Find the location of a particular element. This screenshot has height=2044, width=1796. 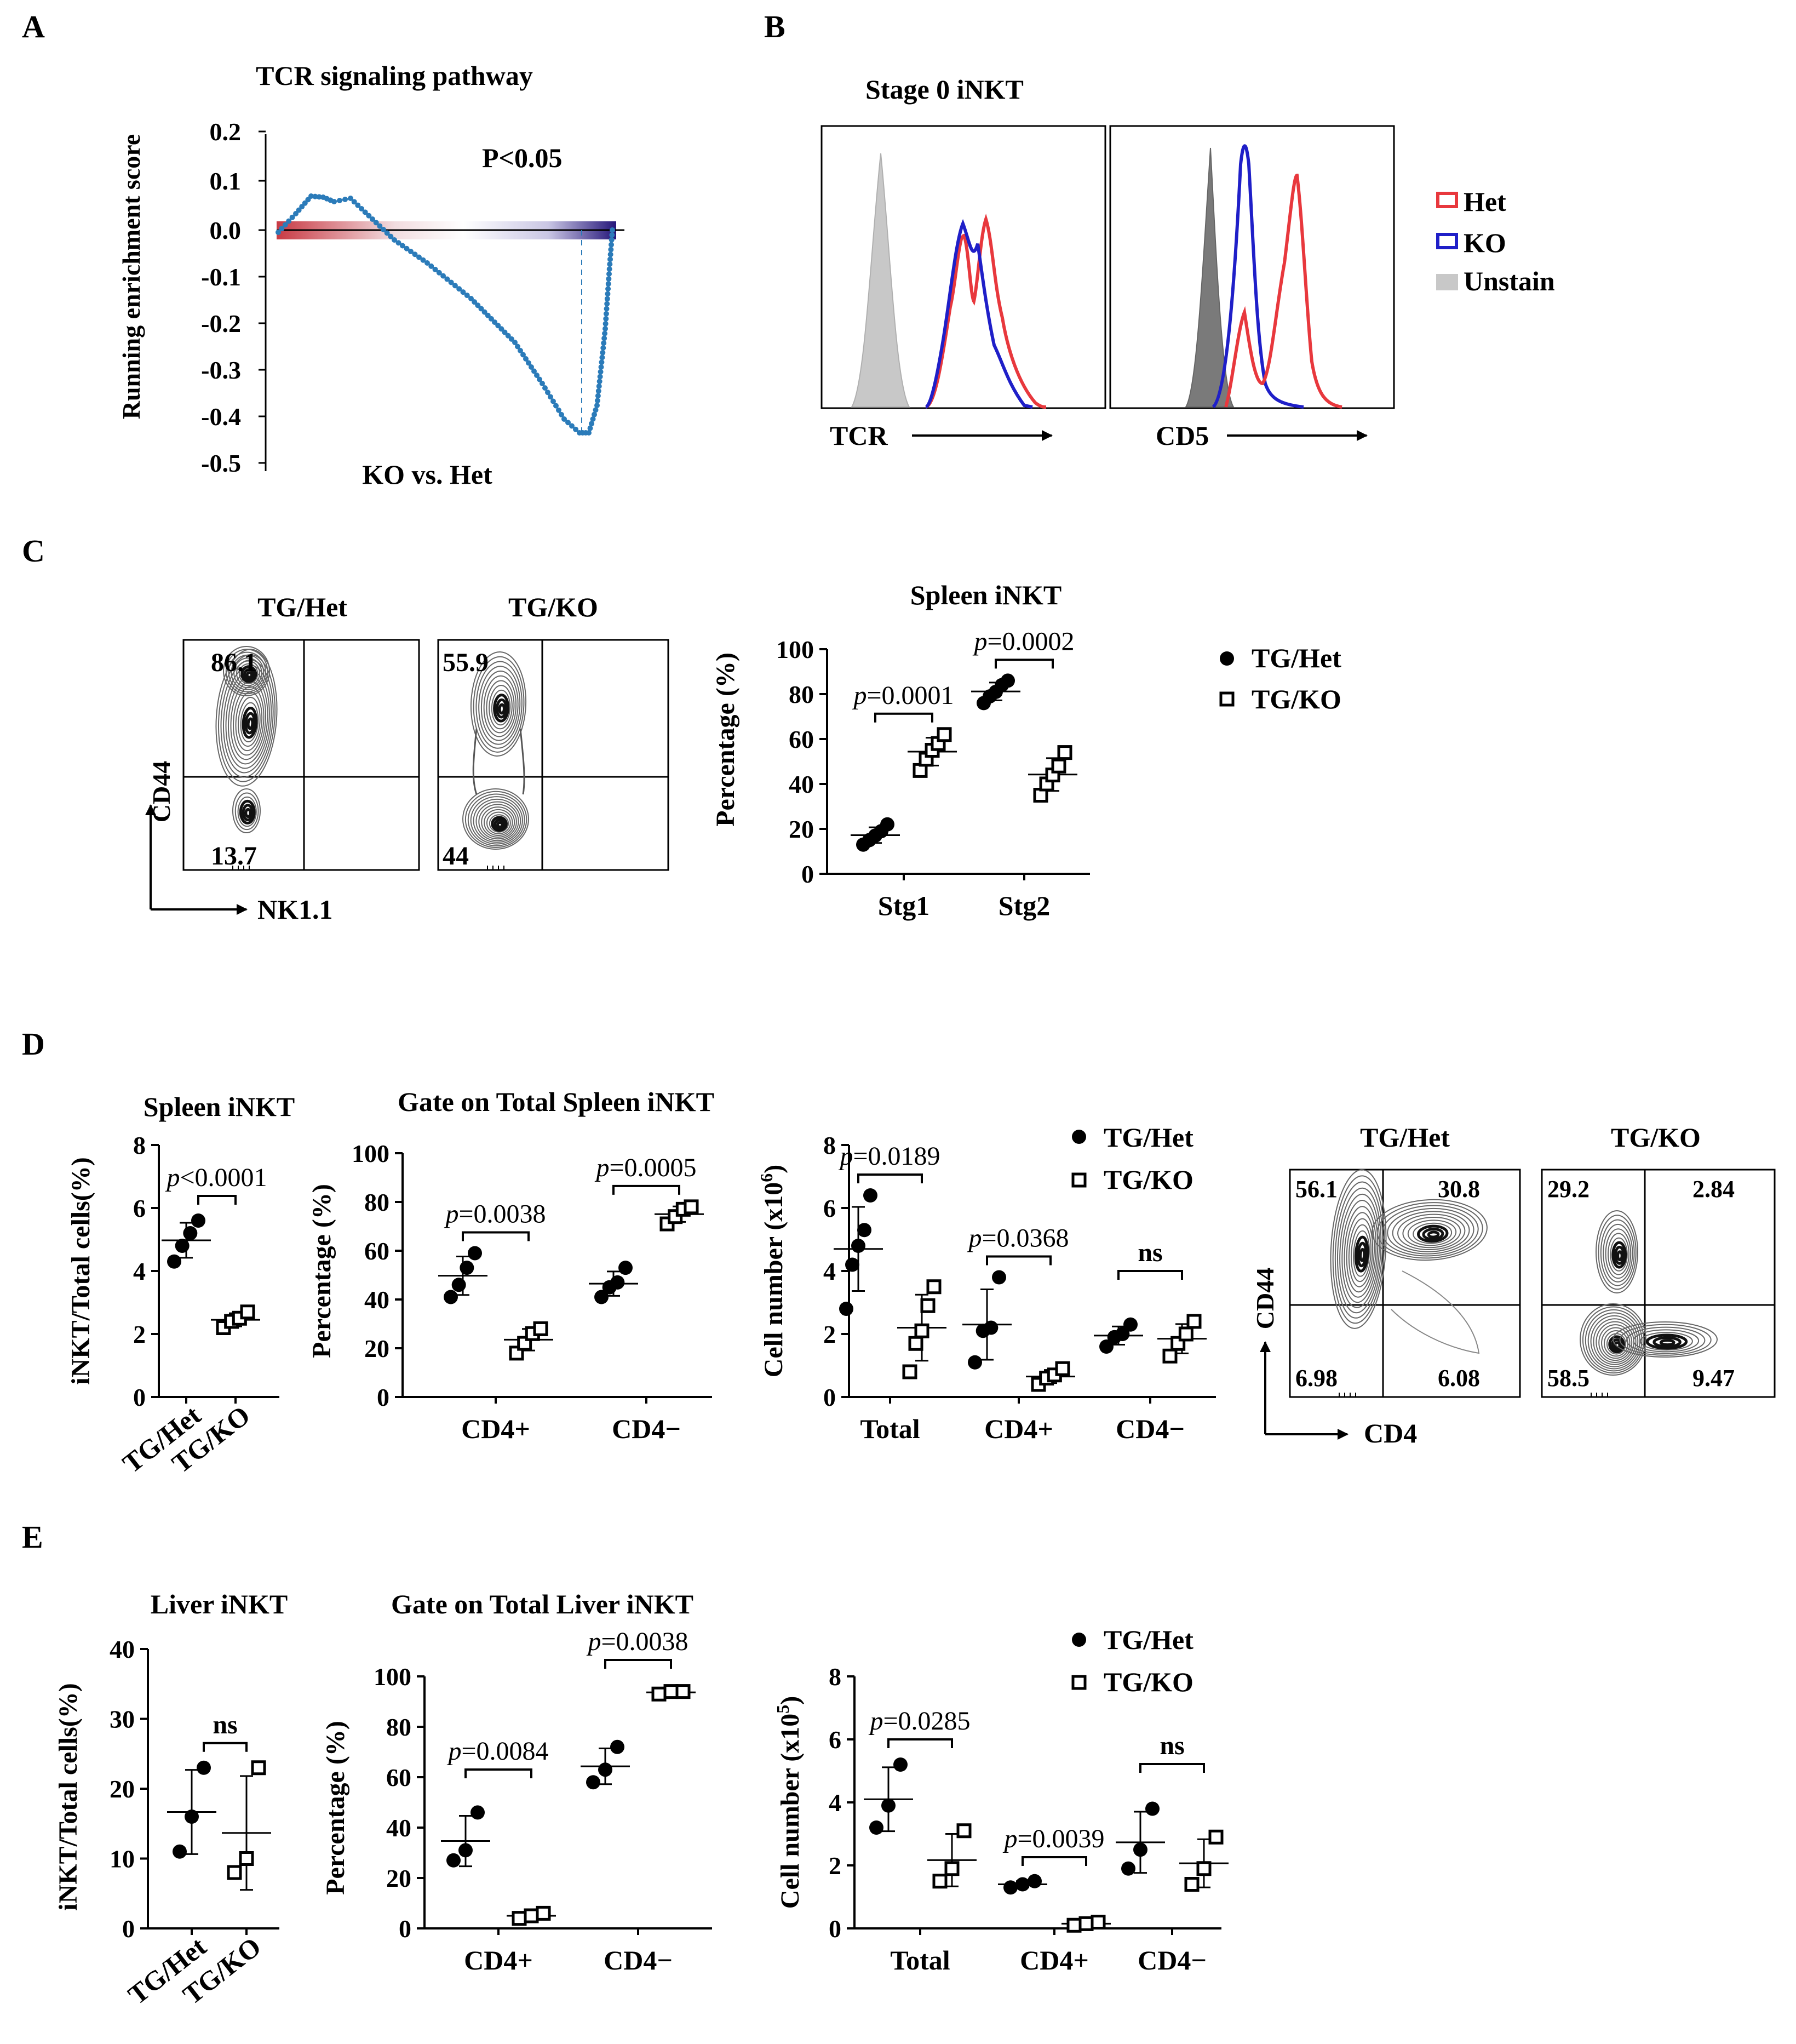

e-legend-tg-ko-label: TG/KO is located at coordinates (1149, 1682).